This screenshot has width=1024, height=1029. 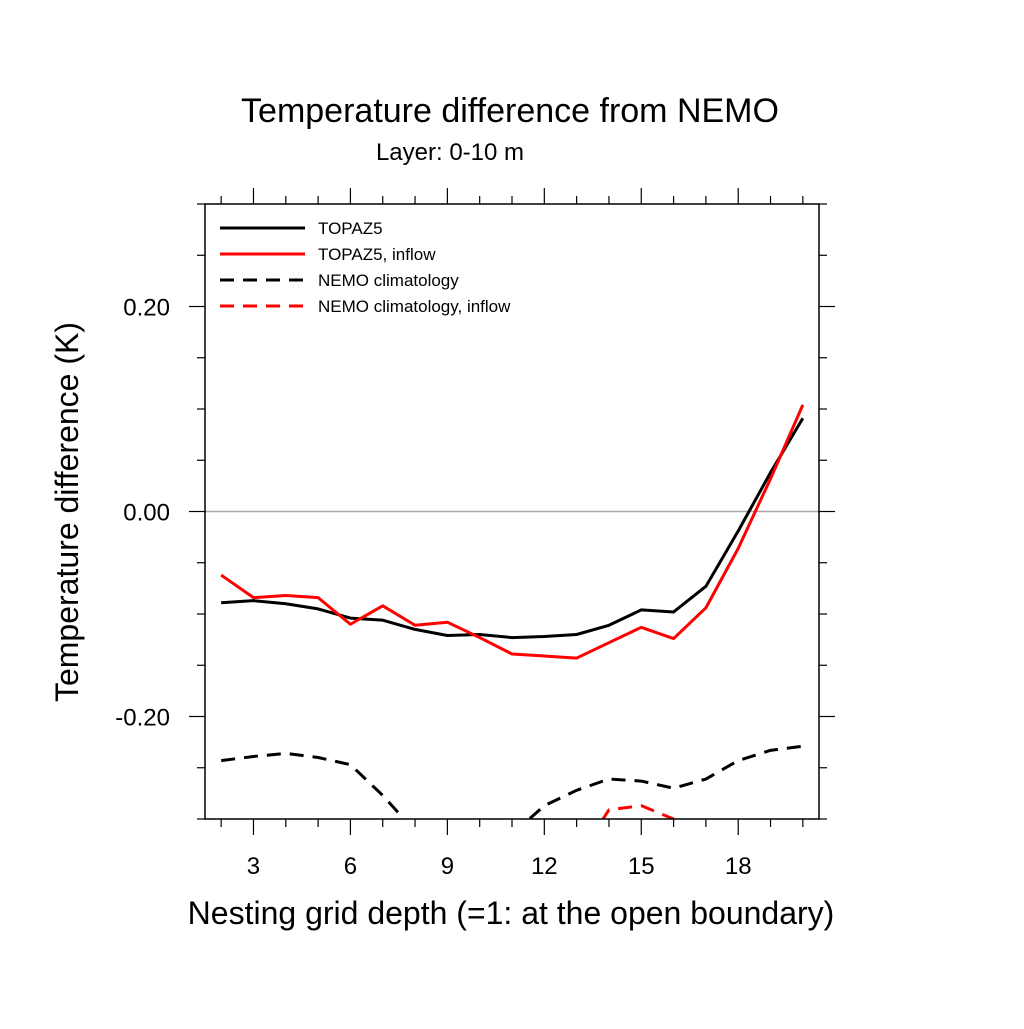 What do you see at coordinates (450, 152) in the screenshot?
I see `chart-subtitle: Layer: 0-10 m` at bounding box center [450, 152].